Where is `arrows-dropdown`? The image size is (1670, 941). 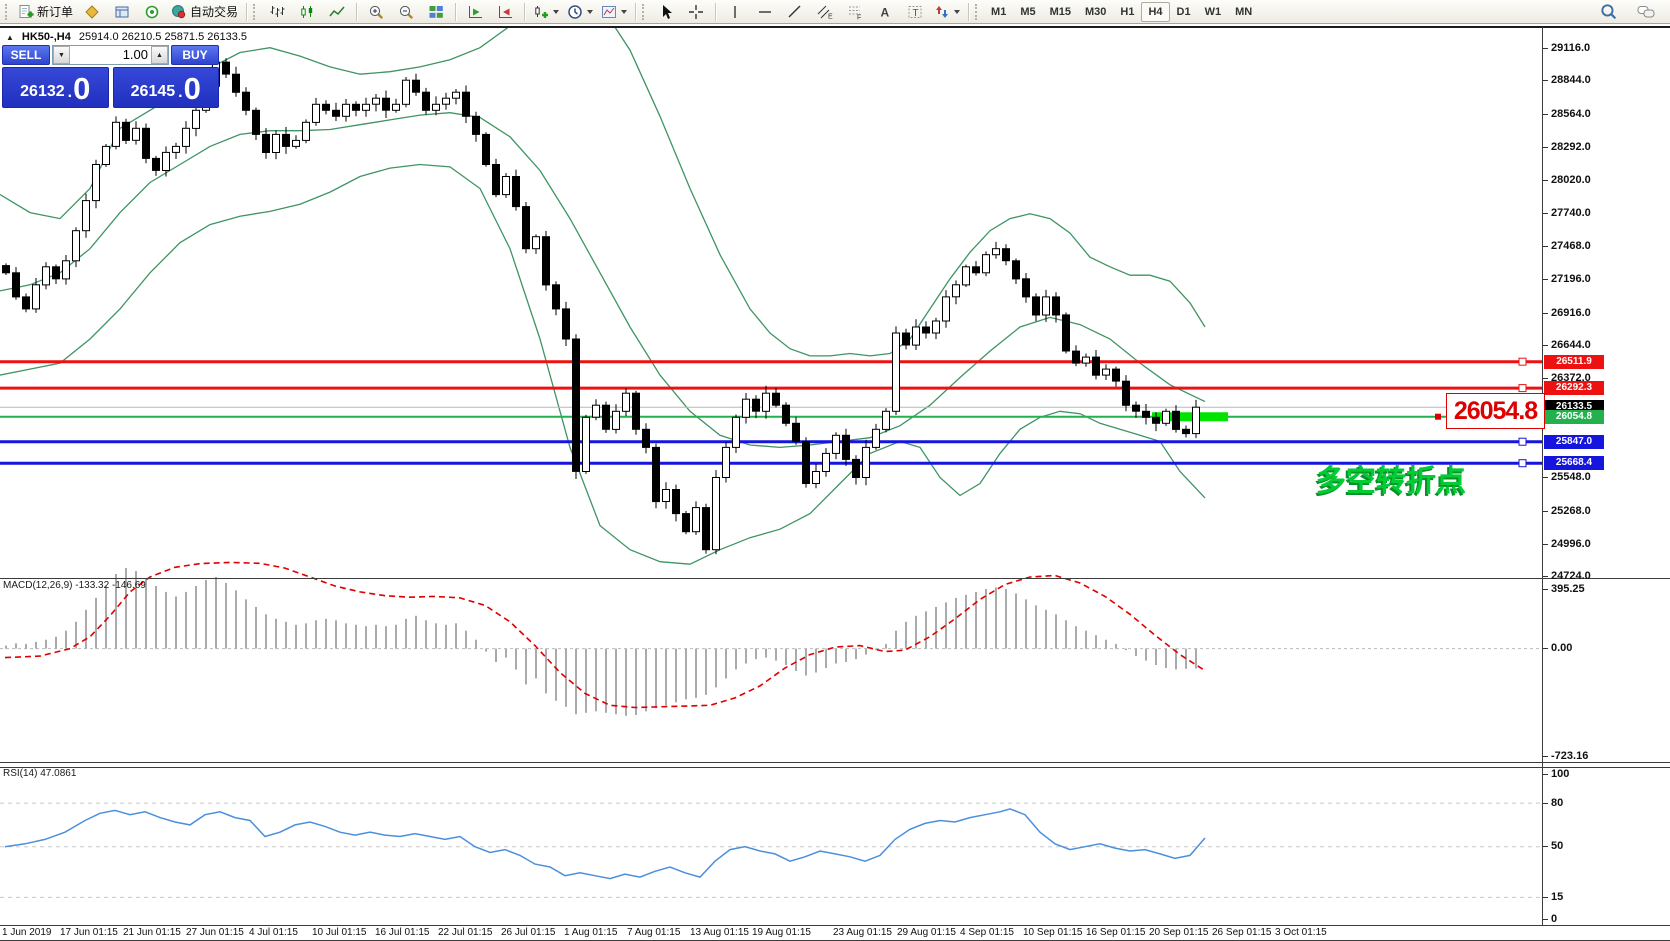 arrows-dropdown is located at coordinates (947, 12).